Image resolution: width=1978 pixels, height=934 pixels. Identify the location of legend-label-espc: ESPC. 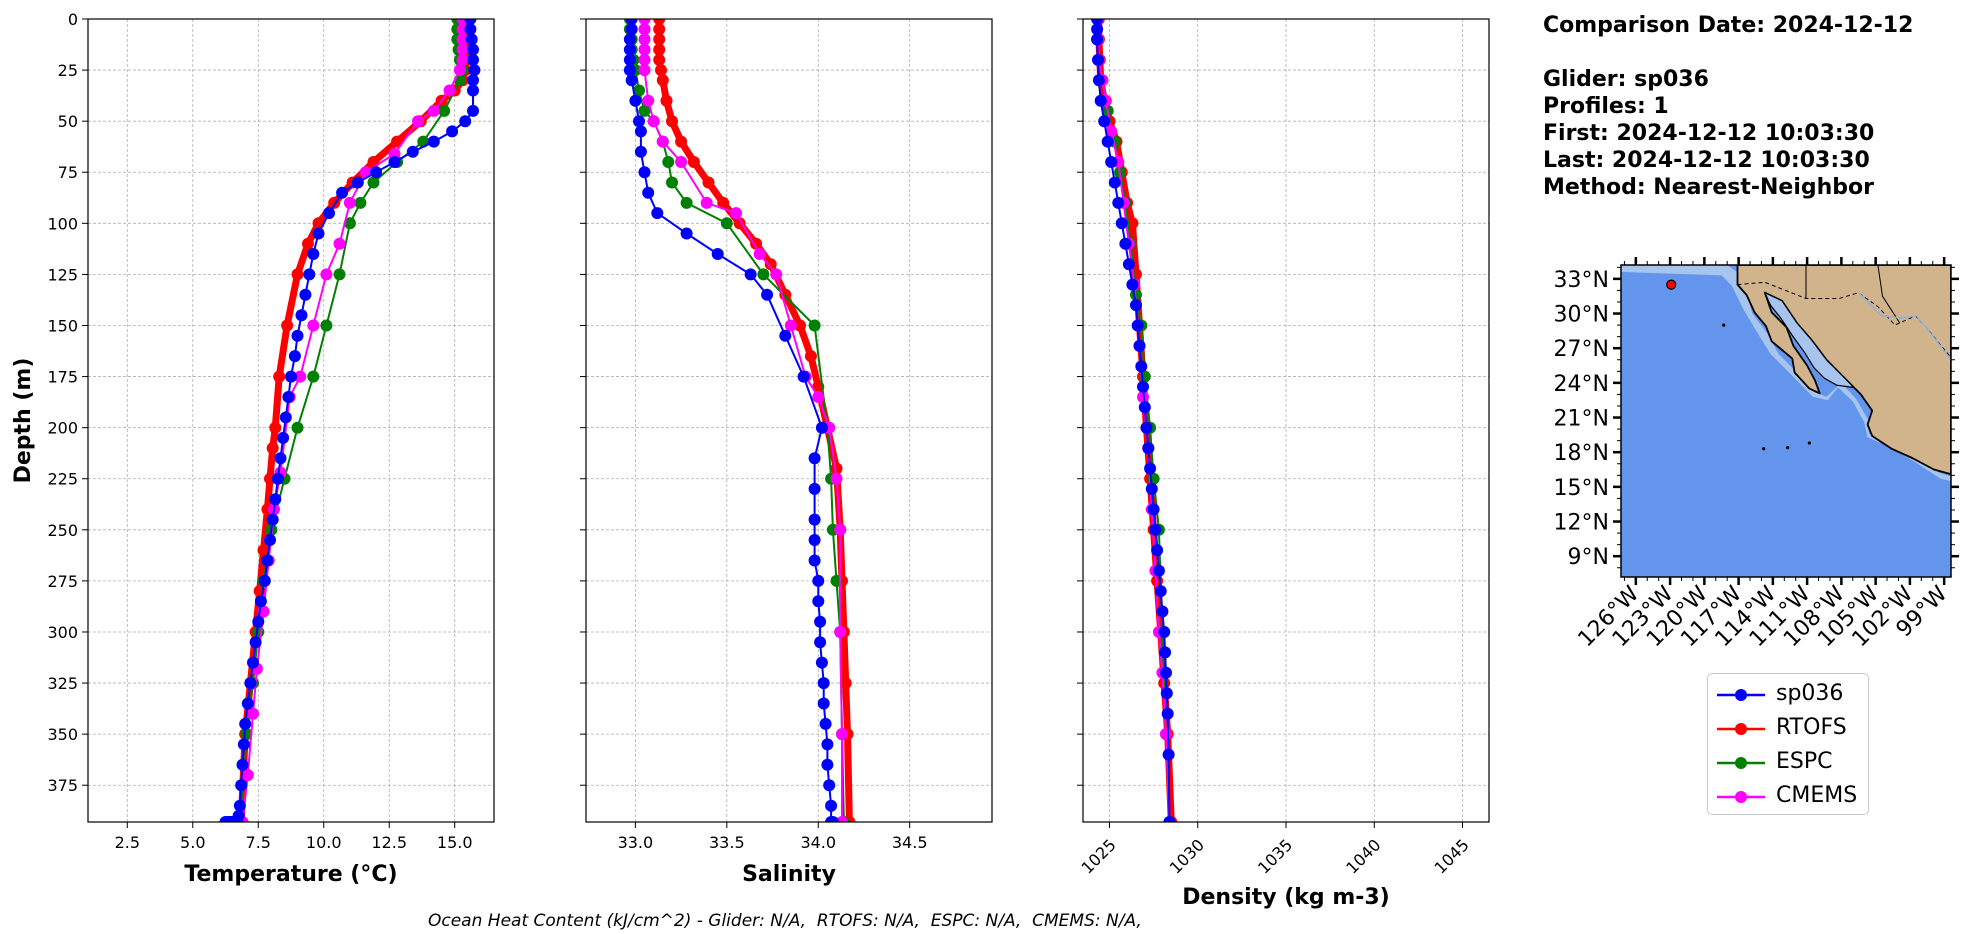
(1804, 761).